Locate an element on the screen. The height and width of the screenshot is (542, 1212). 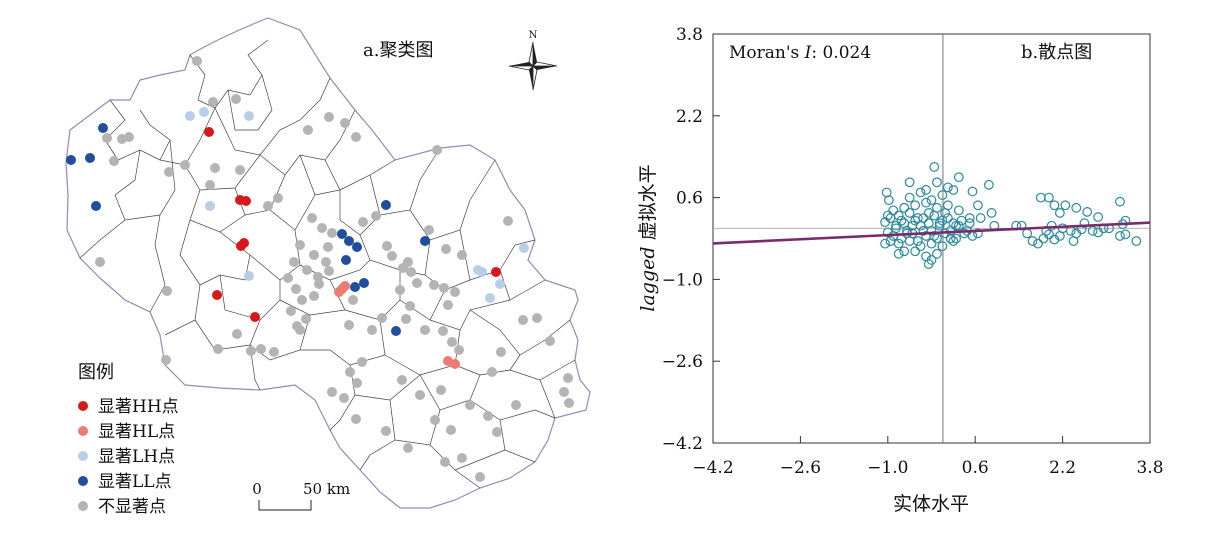
x-tick-label: −1.0 is located at coordinates (887, 468).